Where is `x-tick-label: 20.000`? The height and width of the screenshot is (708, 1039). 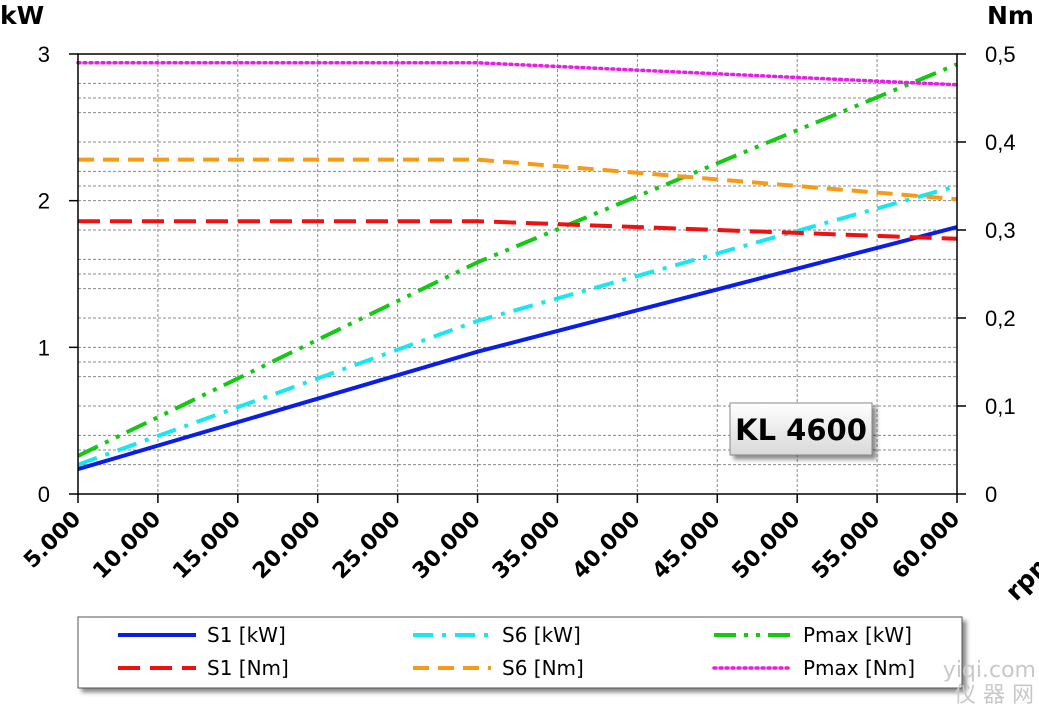
x-tick-label: 20.000 is located at coordinates (287, 546).